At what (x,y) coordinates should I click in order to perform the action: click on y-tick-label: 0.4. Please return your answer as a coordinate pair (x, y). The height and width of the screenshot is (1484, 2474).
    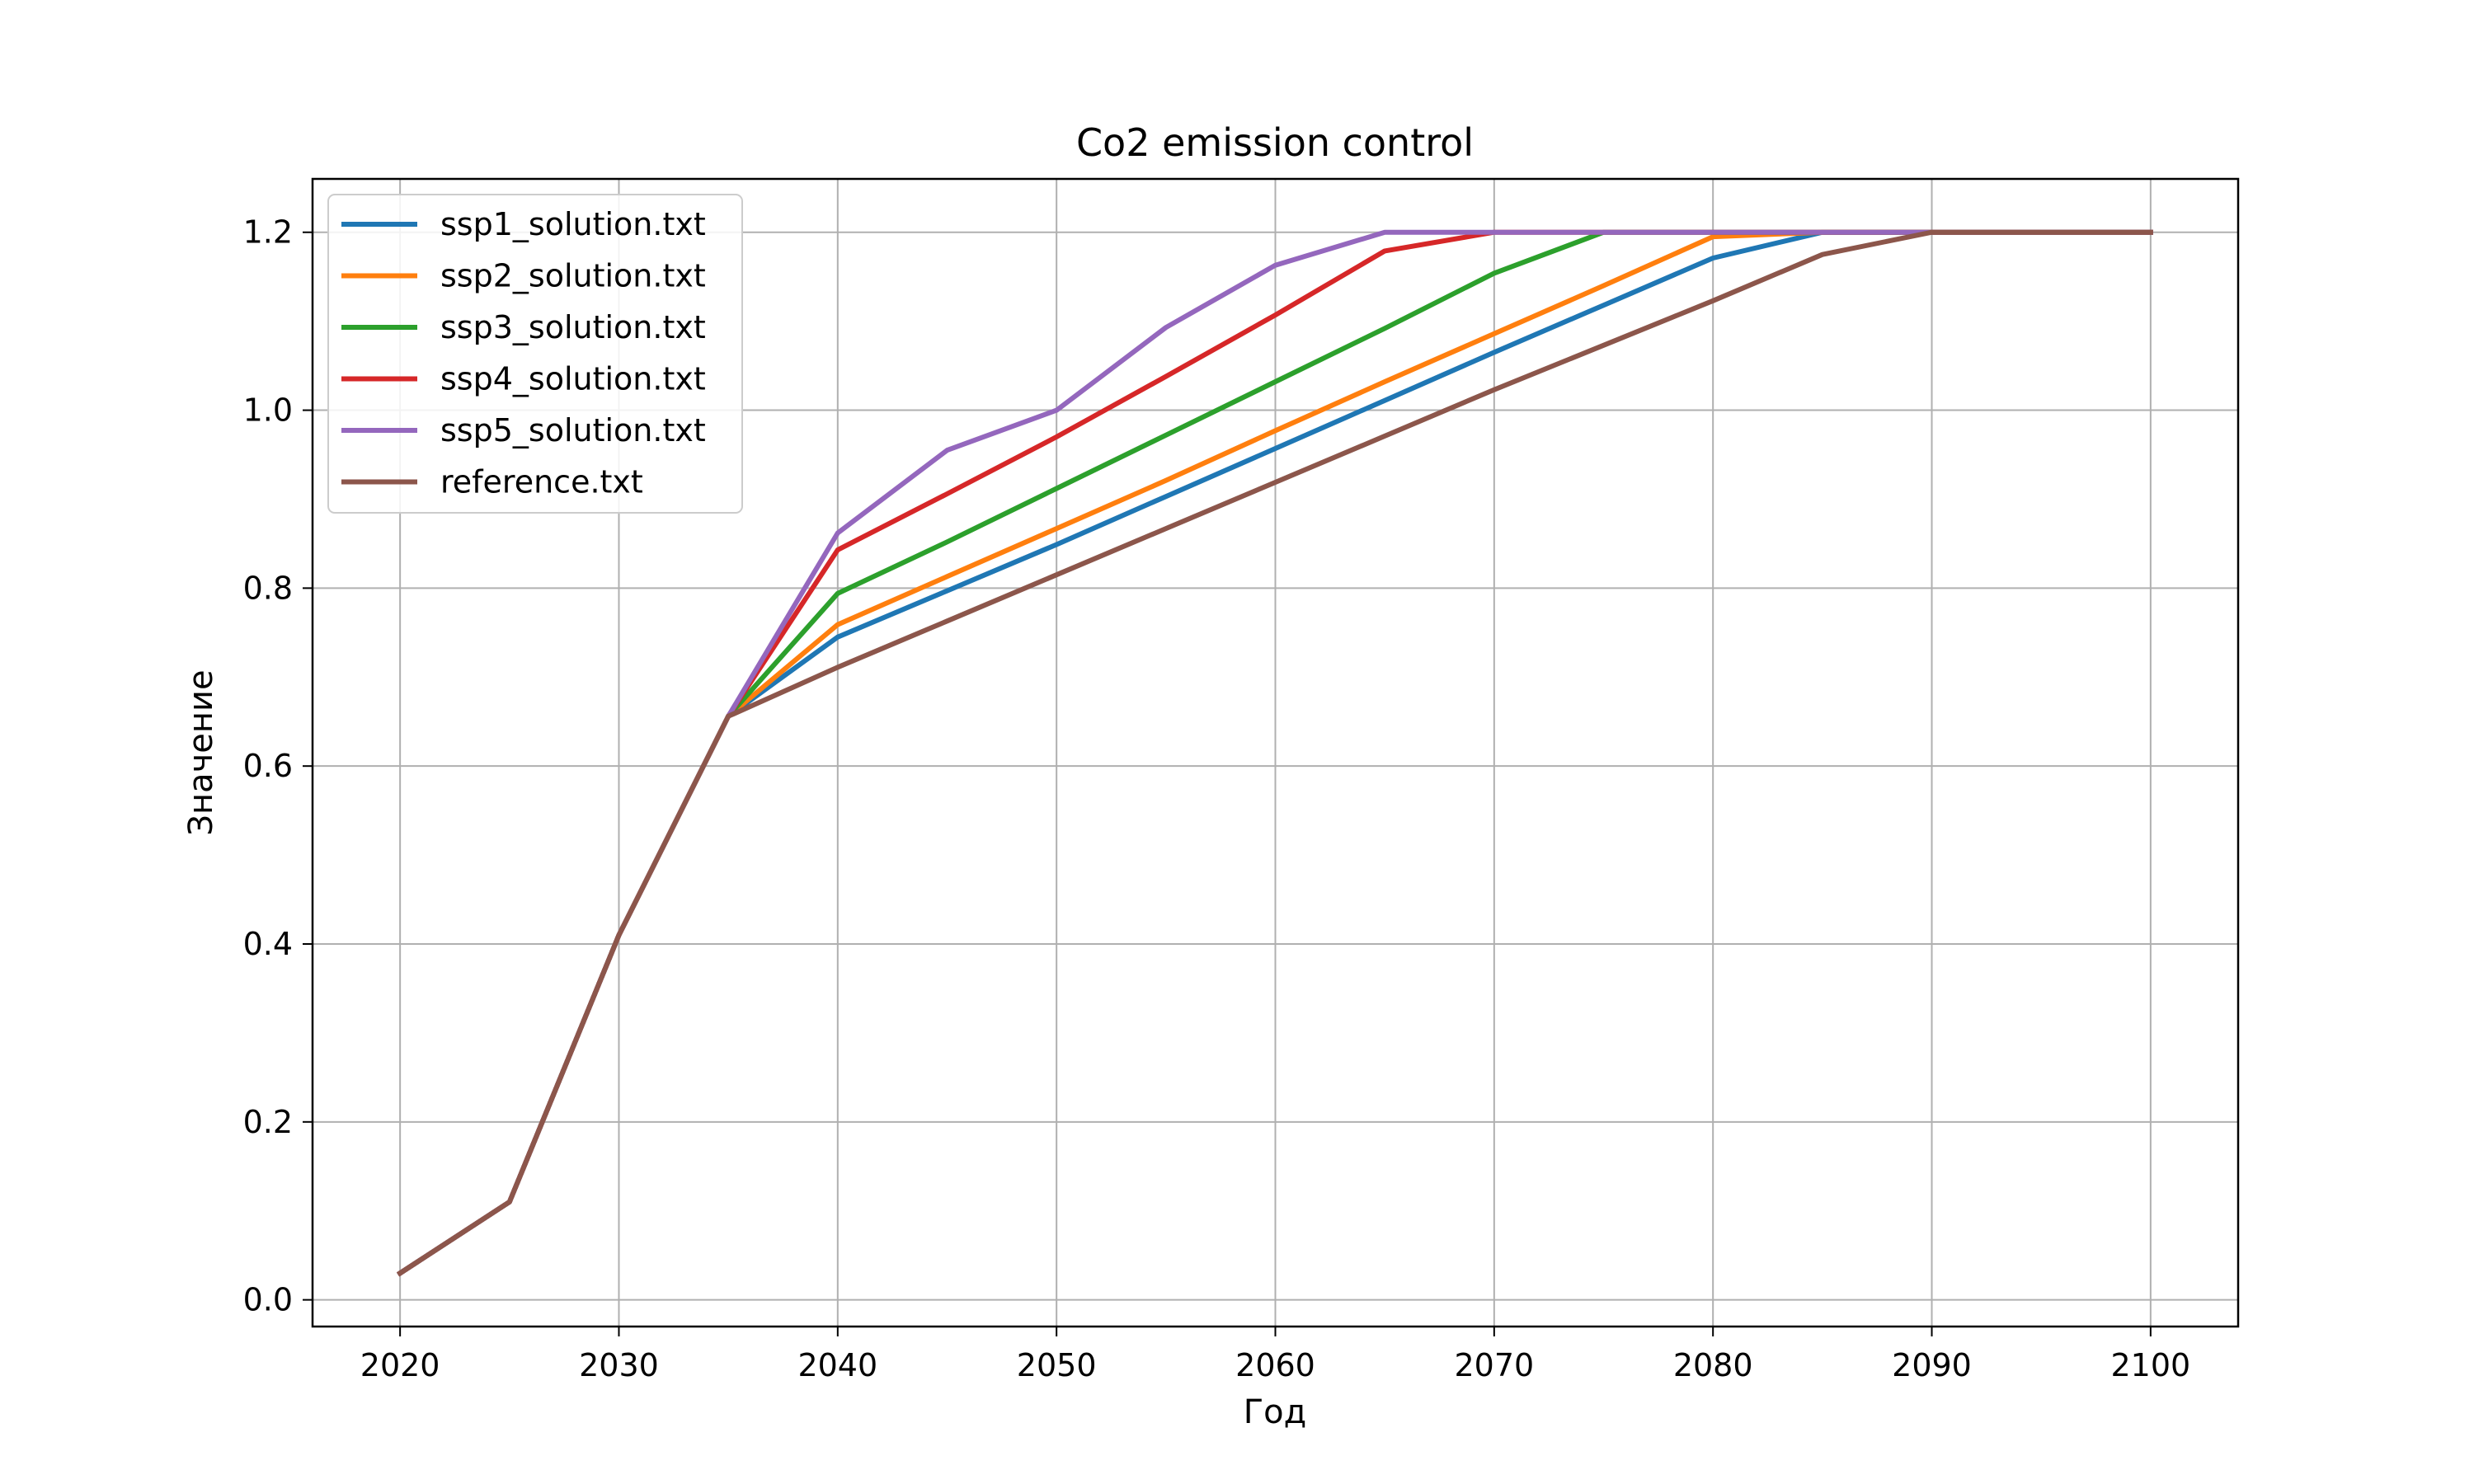
    Looking at the image, I should click on (268, 944).